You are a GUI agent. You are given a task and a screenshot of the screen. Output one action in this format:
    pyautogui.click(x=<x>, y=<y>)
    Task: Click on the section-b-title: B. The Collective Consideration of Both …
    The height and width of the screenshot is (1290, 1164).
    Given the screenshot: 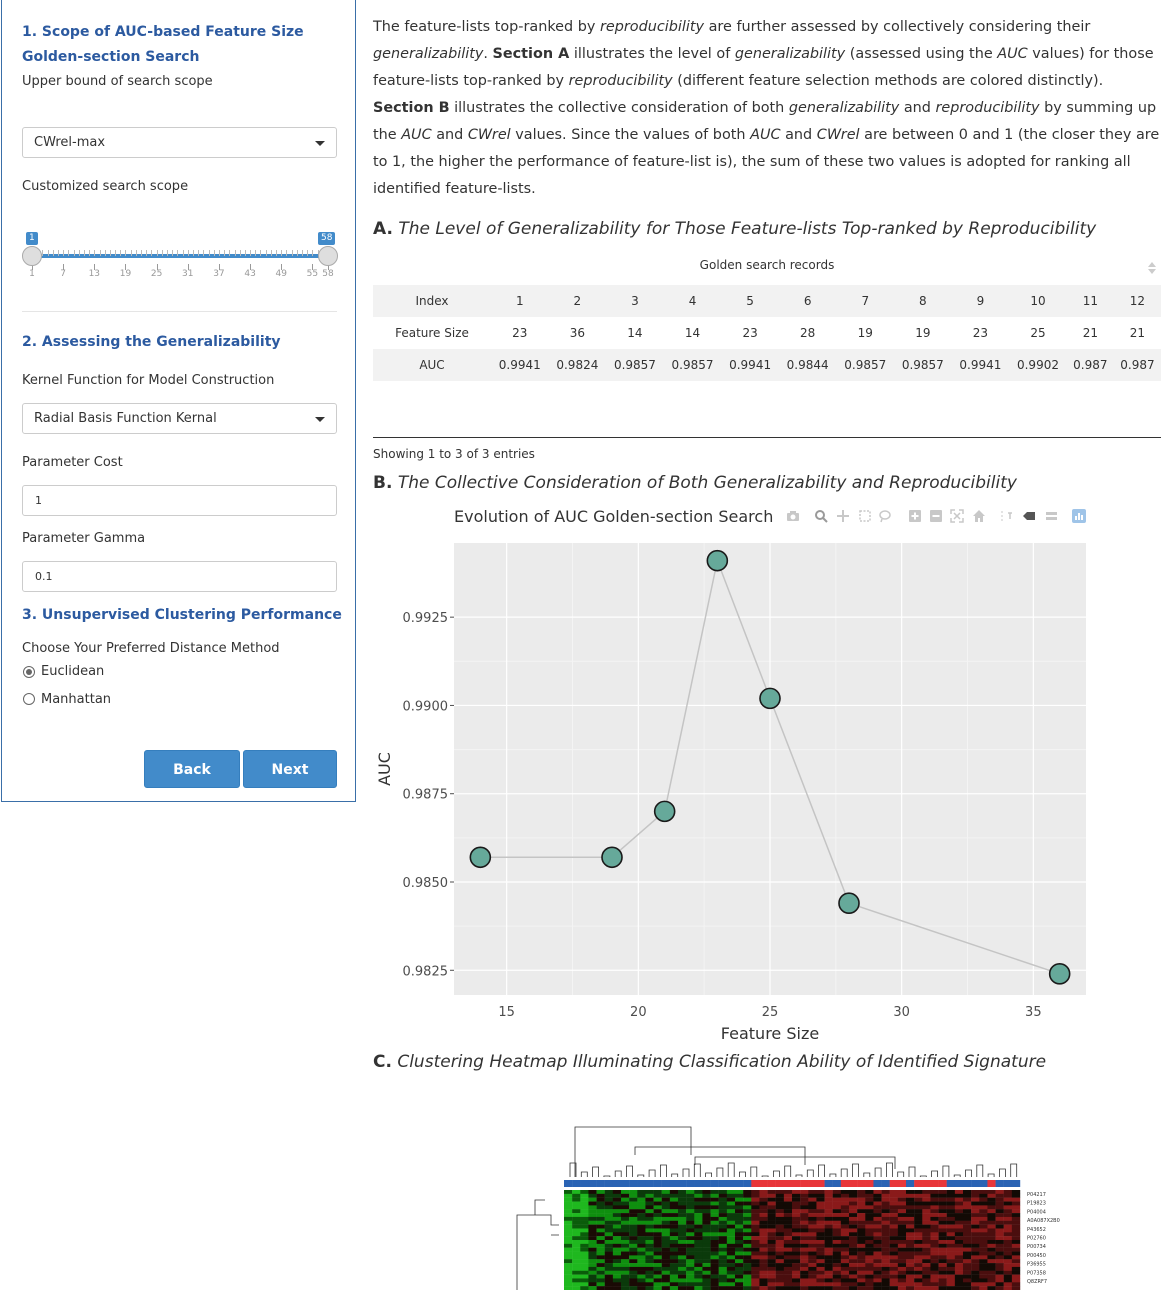 What is the action you would take?
    pyautogui.click(x=695, y=483)
    